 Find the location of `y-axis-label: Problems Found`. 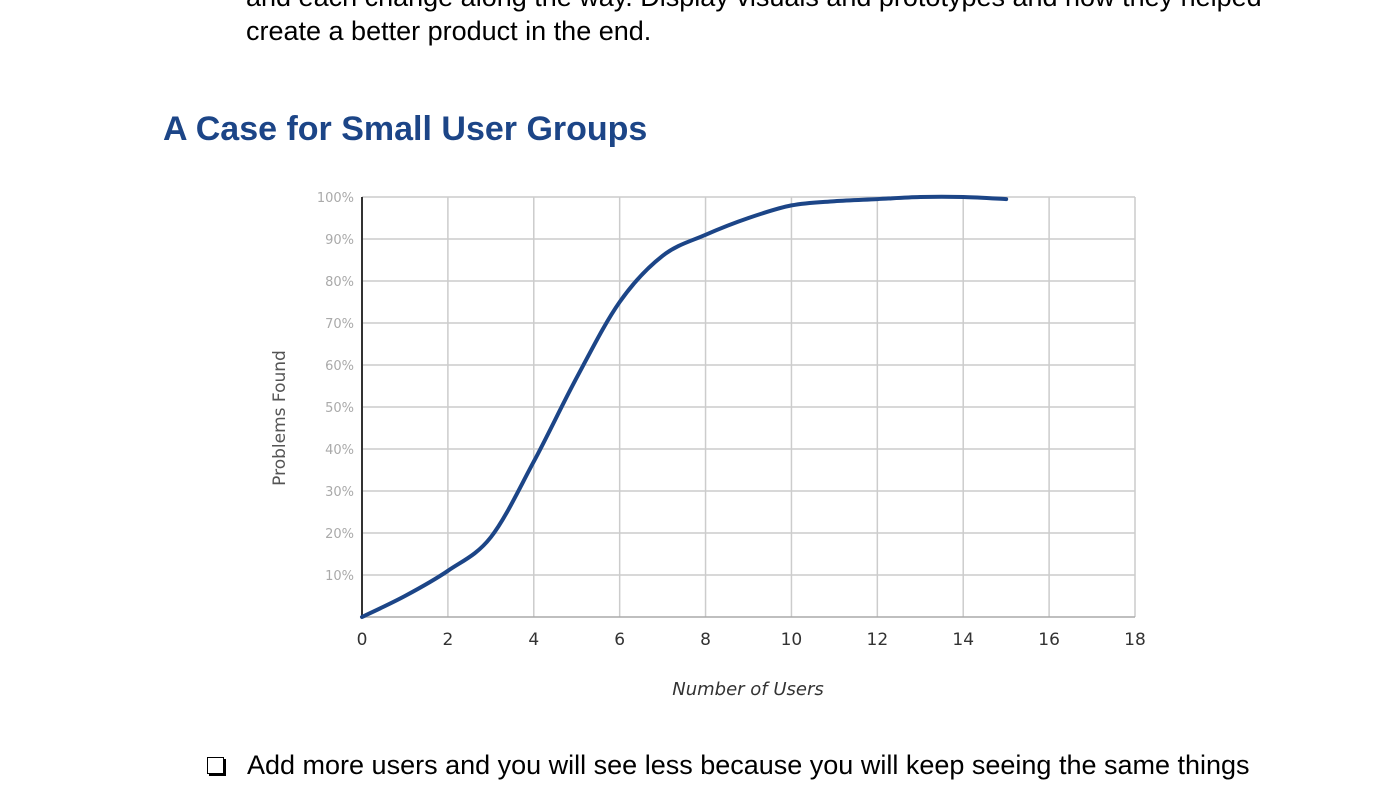

y-axis-label: Problems Found is located at coordinates (280, 418).